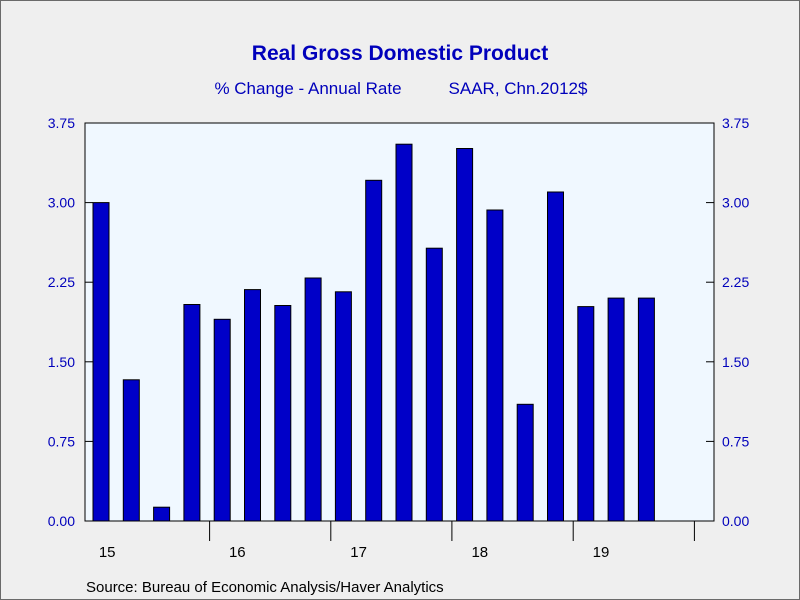  Describe the element at coordinates (518, 88) in the screenshot. I see `chart-subtitle-right: SAAR, Chn.2012$` at that location.